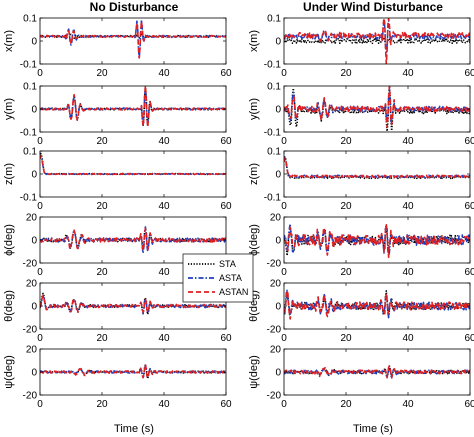 This screenshot has width=474, height=437. I want to click on x-axis-label-left: Time (s), so click(134, 429).